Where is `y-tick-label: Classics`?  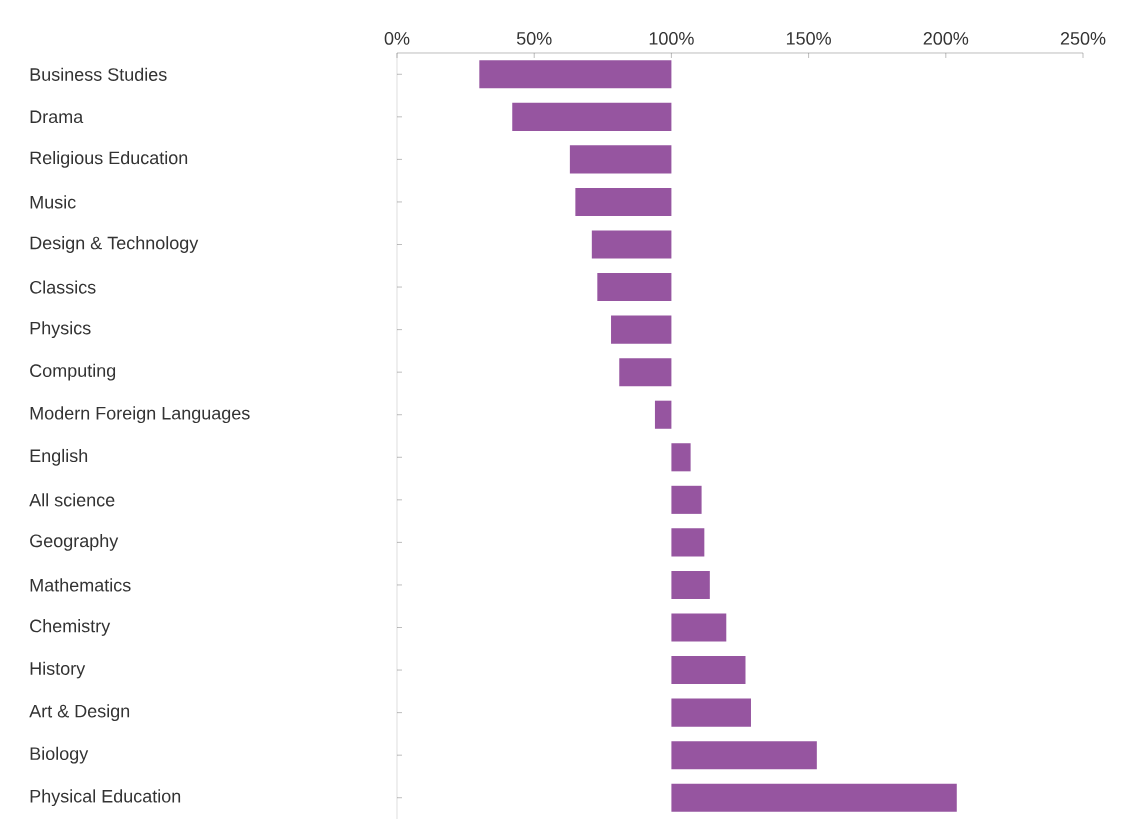
y-tick-label: Classics is located at coordinates (63, 287).